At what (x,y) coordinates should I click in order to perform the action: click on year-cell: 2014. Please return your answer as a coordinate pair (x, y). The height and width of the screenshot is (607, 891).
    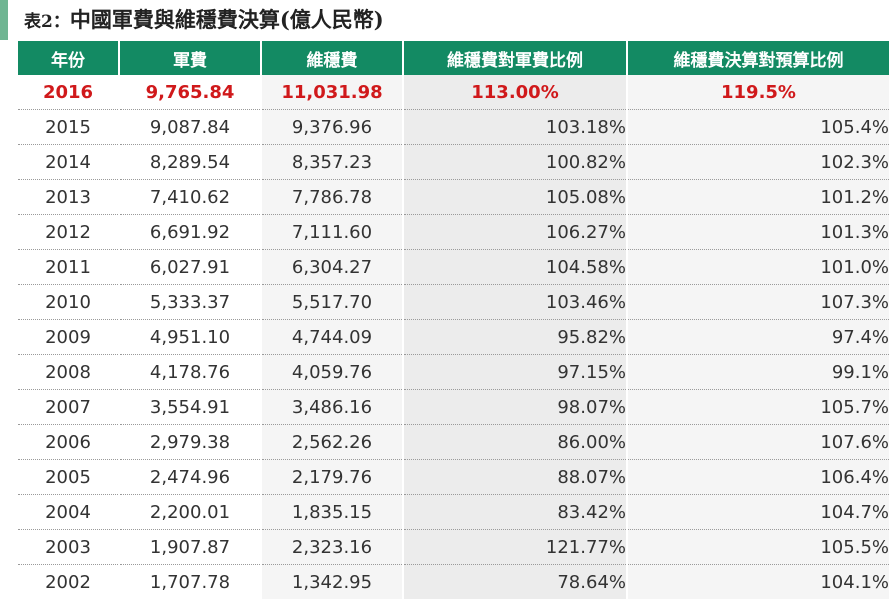
    Looking at the image, I should click on (69, 162).